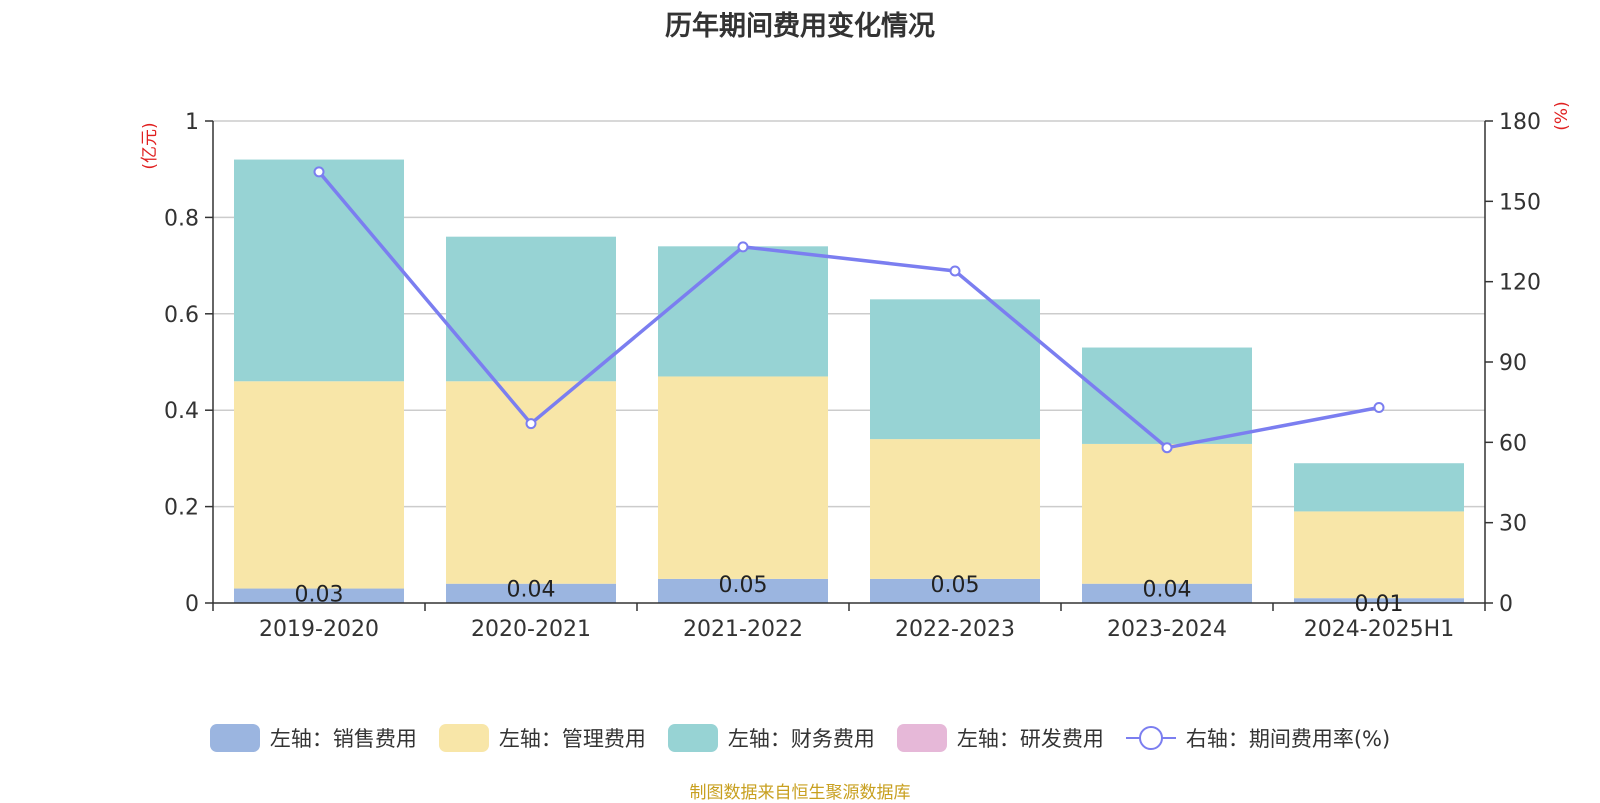 The image size is (1600, 803). I want to click on left-axis-unit: (亿元), so click(150, 145).